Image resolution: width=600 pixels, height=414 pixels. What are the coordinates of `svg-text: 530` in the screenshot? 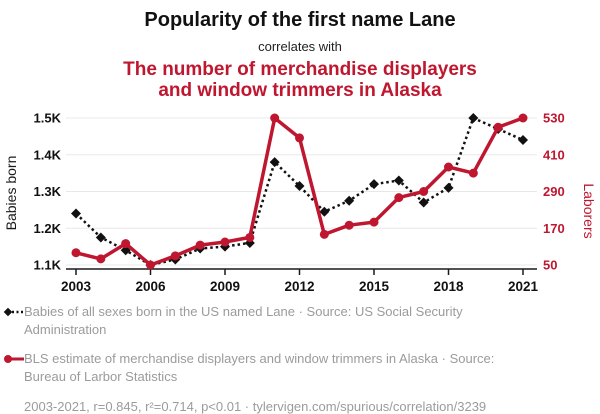 It's located at (554, 118).